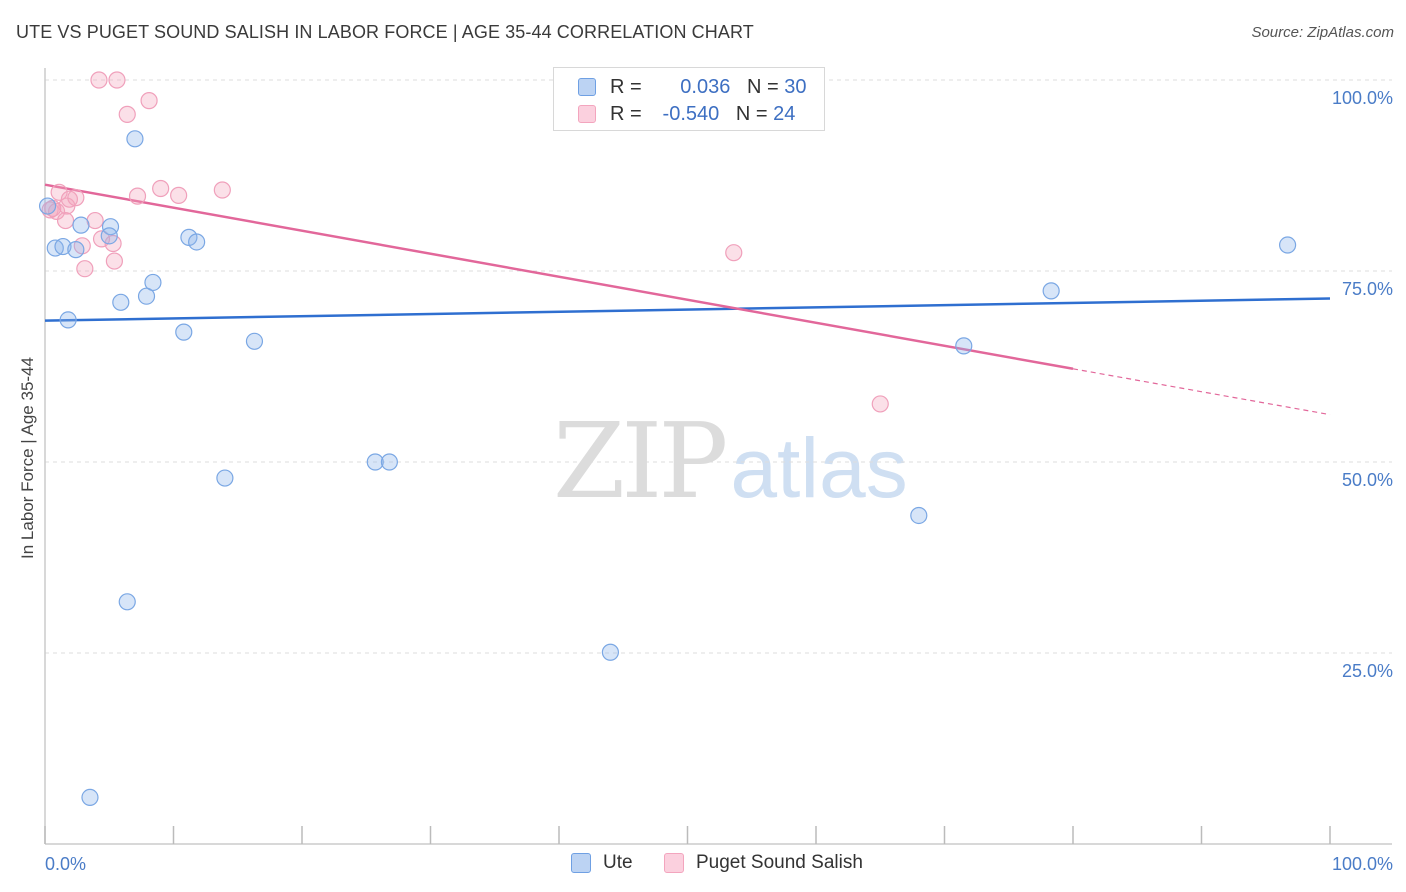 The width and height of the screenshot is (1406, 892). Describe the element at coordinates (1362, 864) in the screenshot. I see `x-tick-label-max: 100.0%` at that location.